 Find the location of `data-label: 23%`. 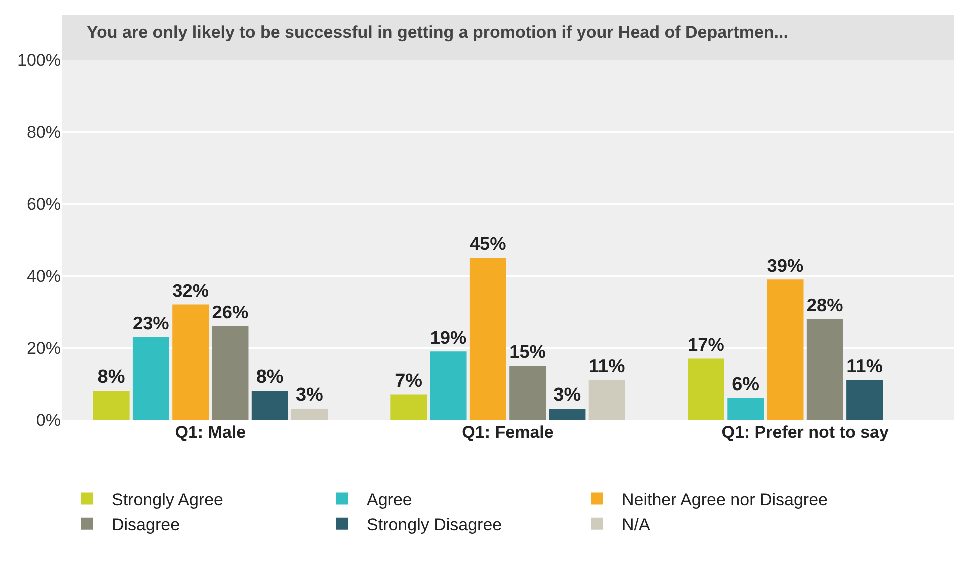

data-label: 23% is located at coordinates (151, 323).